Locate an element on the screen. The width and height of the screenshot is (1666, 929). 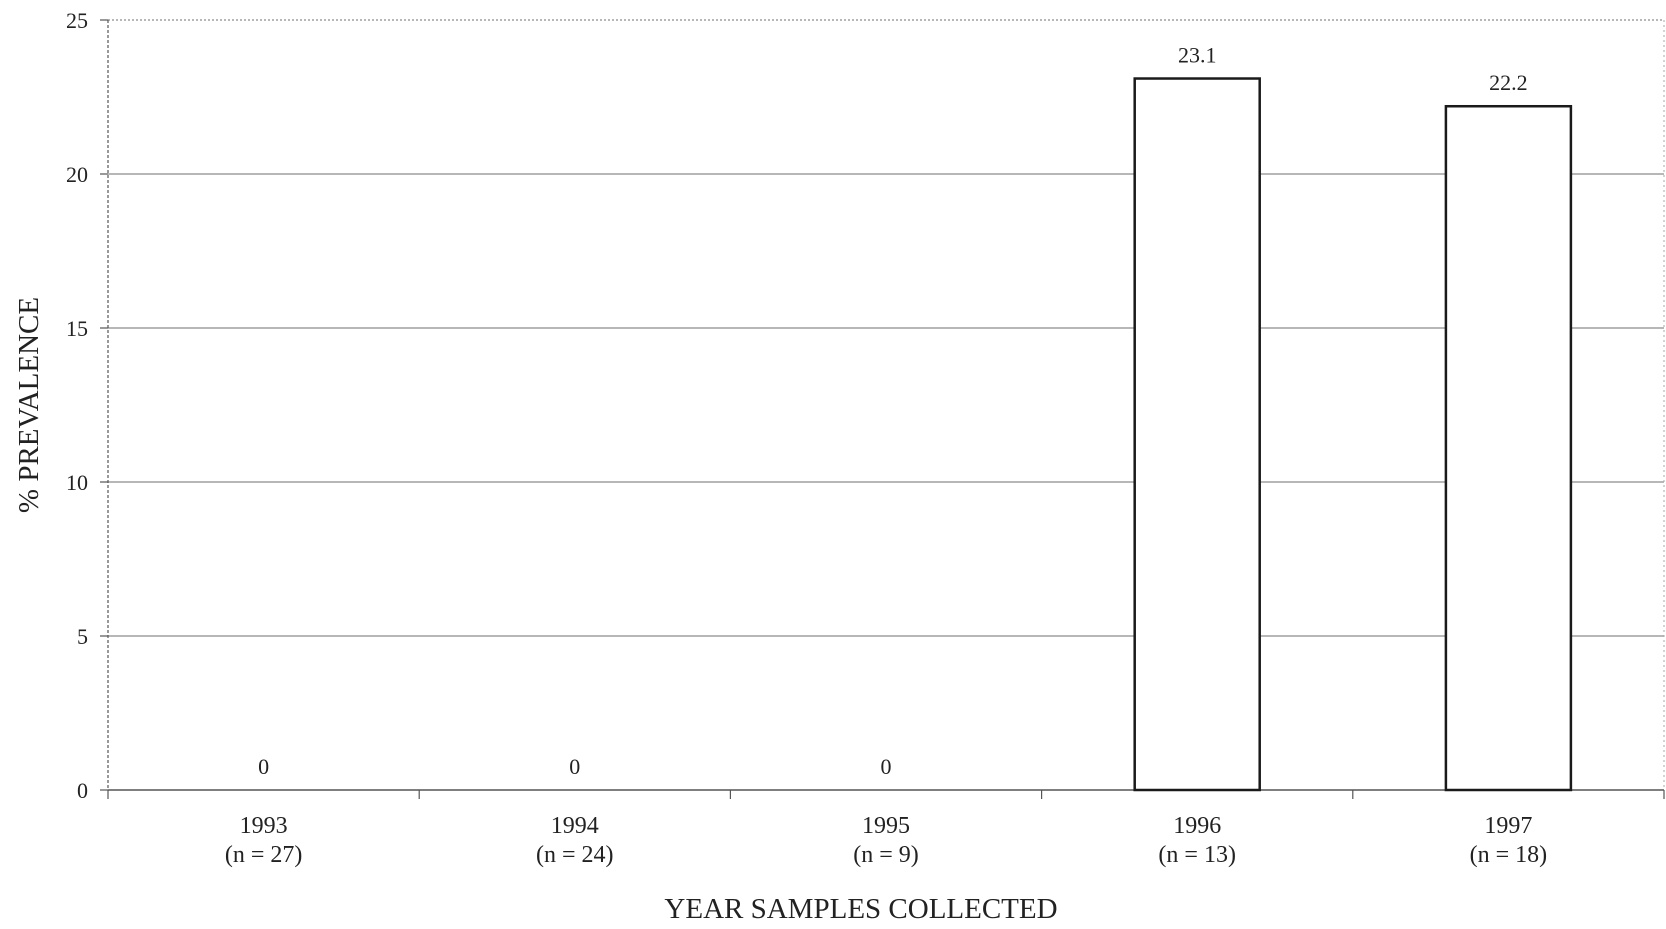
x-category-label: 1997 is located at coordinates (1508, 826).